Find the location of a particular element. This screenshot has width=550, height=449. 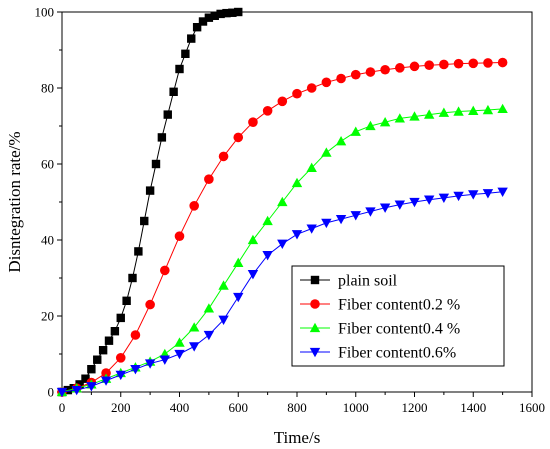

y-axis: 0 20 40 60 80 100 is located at coordinates (48, 202).